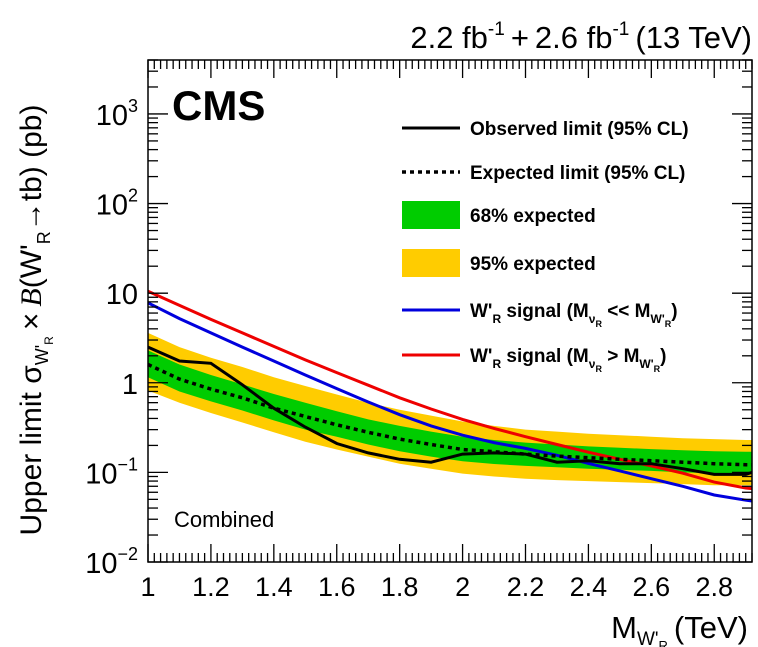  What do you see at coordinates (533, 264) in the screenshot?
I see `legend-label-3: 95% expected` at bounding box center [533, 264].